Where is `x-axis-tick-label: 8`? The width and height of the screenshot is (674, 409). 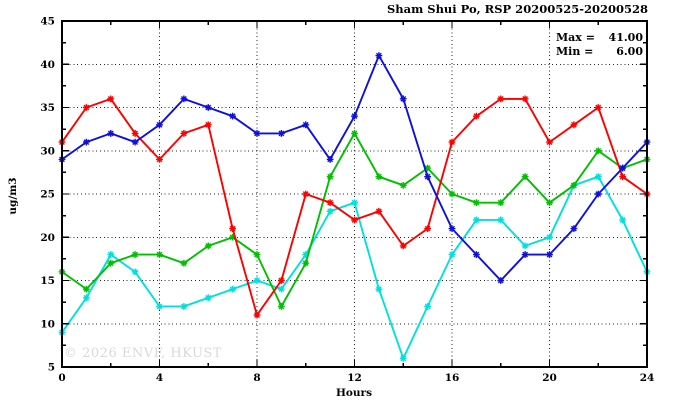 x-axis-tick-label: 8 is located at coordinates (256, 378).